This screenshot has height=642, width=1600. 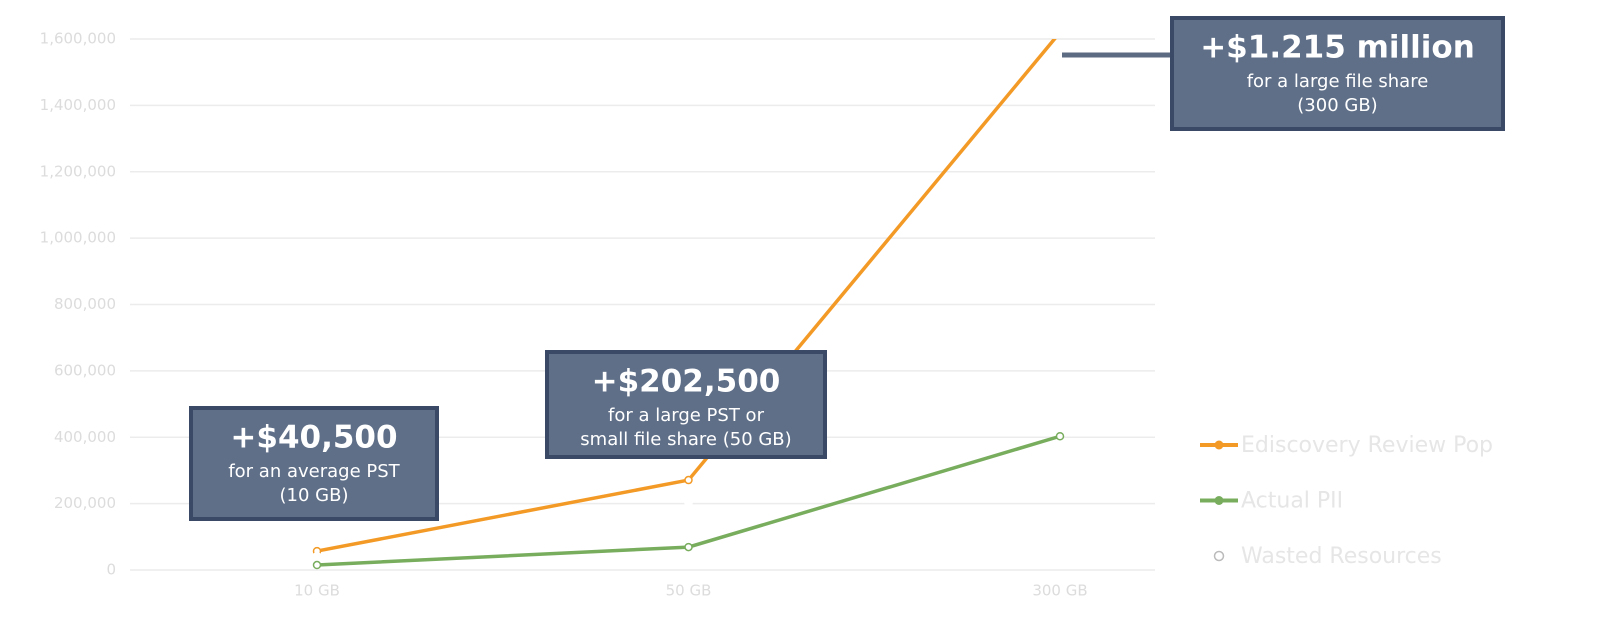 I want to click on y-tick-label: 400,000, so click(x=85, y=437).